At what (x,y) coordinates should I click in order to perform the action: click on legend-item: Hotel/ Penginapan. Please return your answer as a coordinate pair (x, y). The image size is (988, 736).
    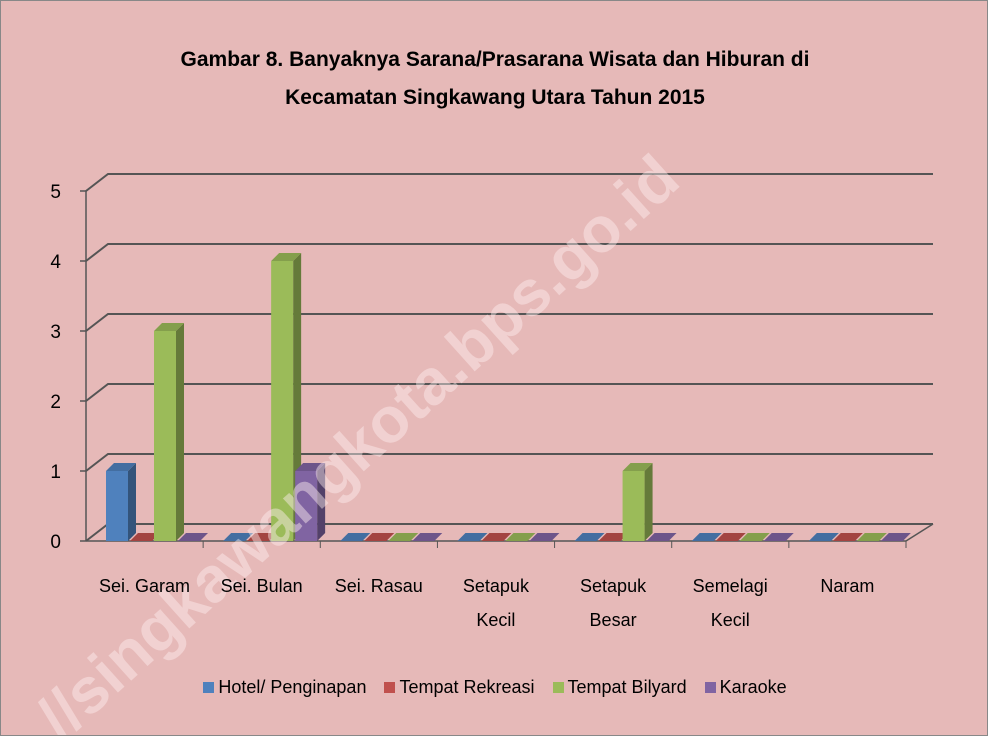
    Looking at the image, I should click on (284, 687).